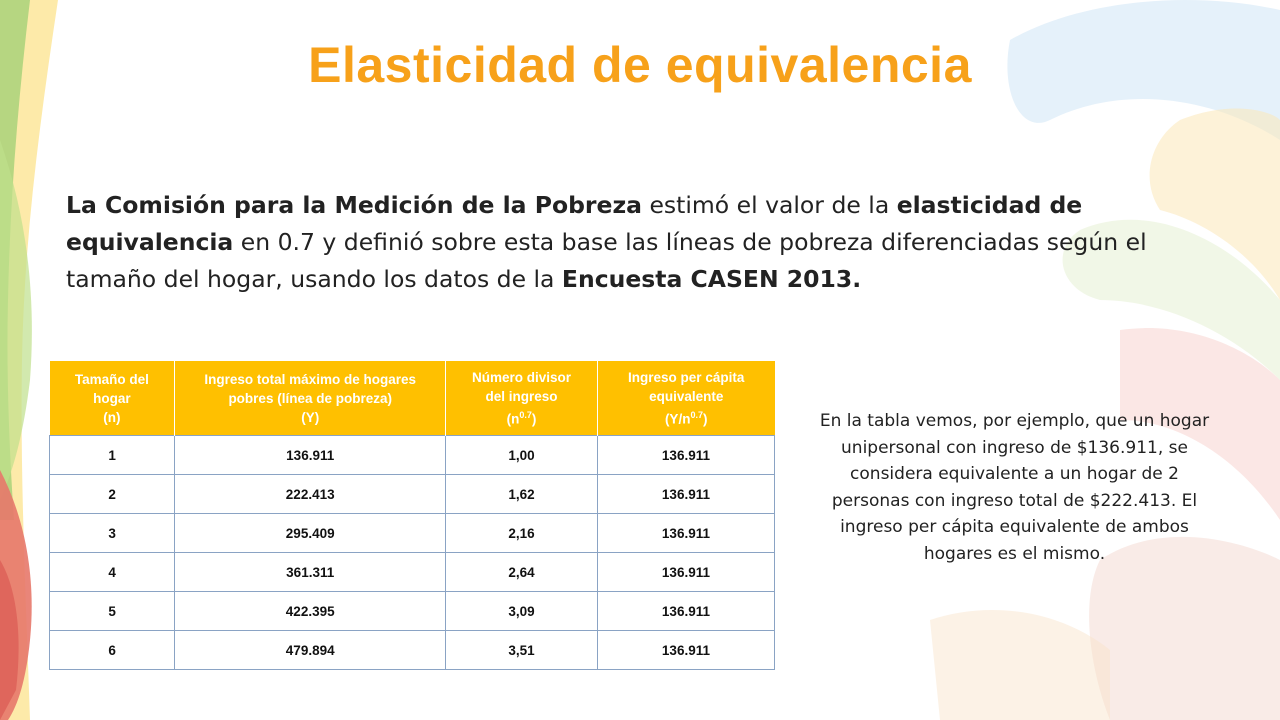  What do you see at coordinates (310, 650) in the screenshot?
I see `cell-total-income: 479.894` at bounding box center [310, 650].